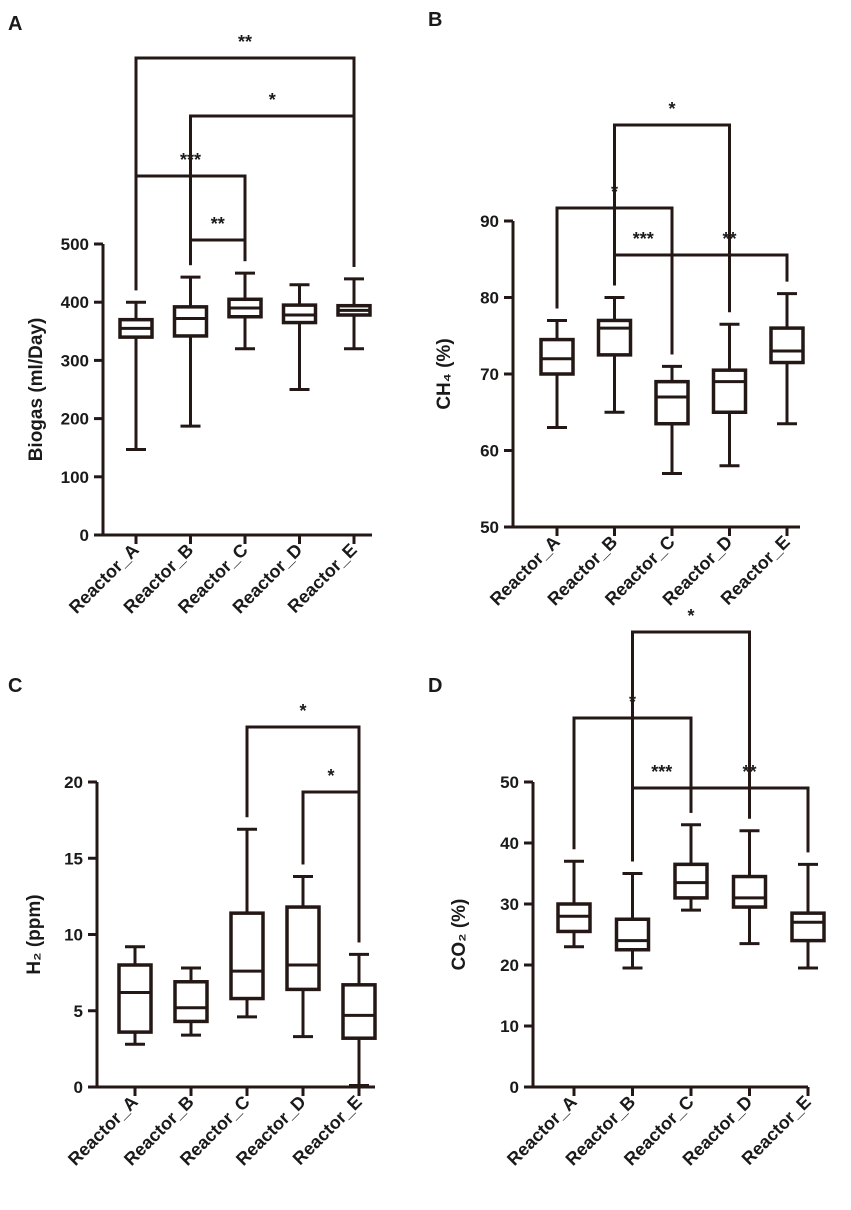  What do you see at coordinates (36, 390) in the screenshot?
I see `y-axis-title: Biogas (ml/Day)` at bounding box center [36, 390].